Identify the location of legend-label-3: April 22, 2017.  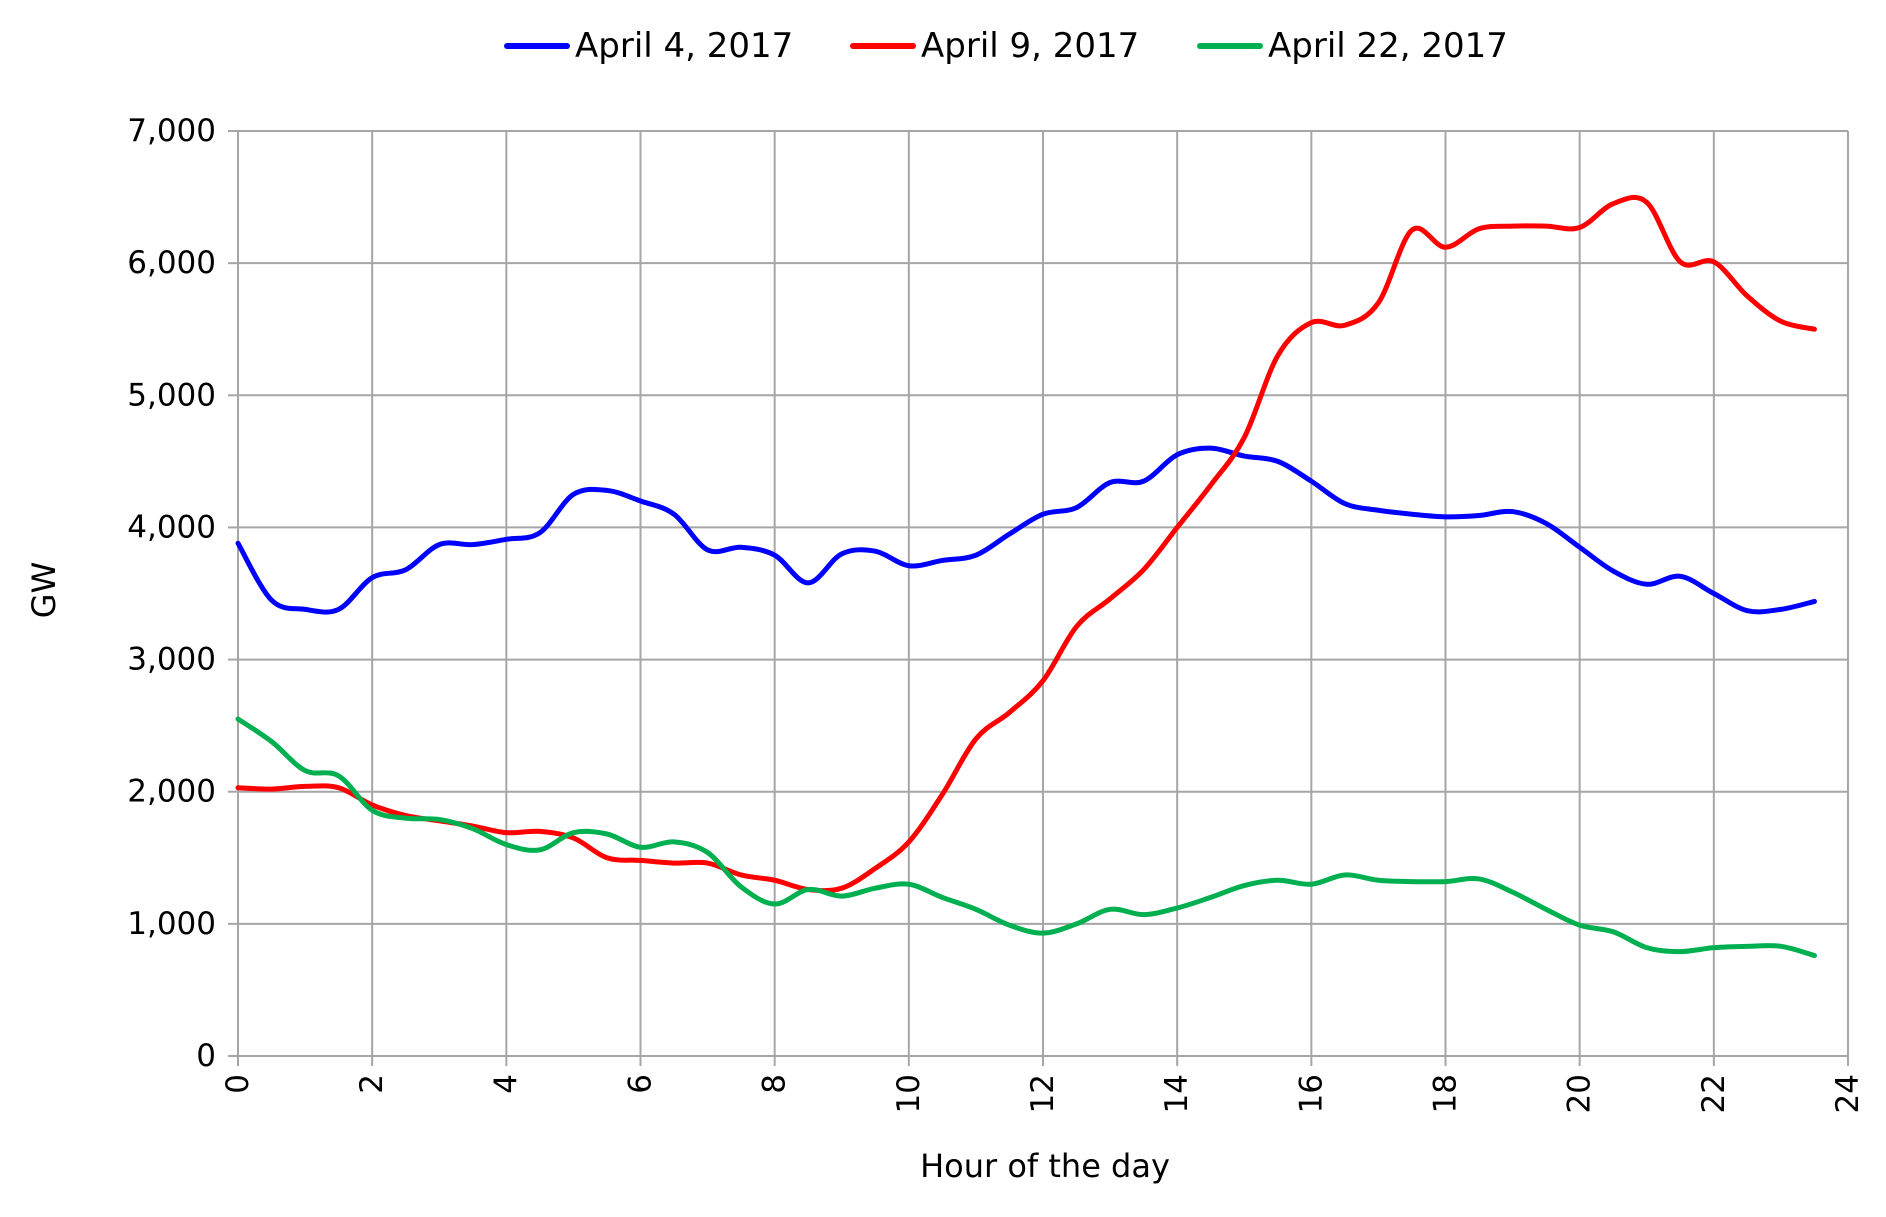
(1388, 46).